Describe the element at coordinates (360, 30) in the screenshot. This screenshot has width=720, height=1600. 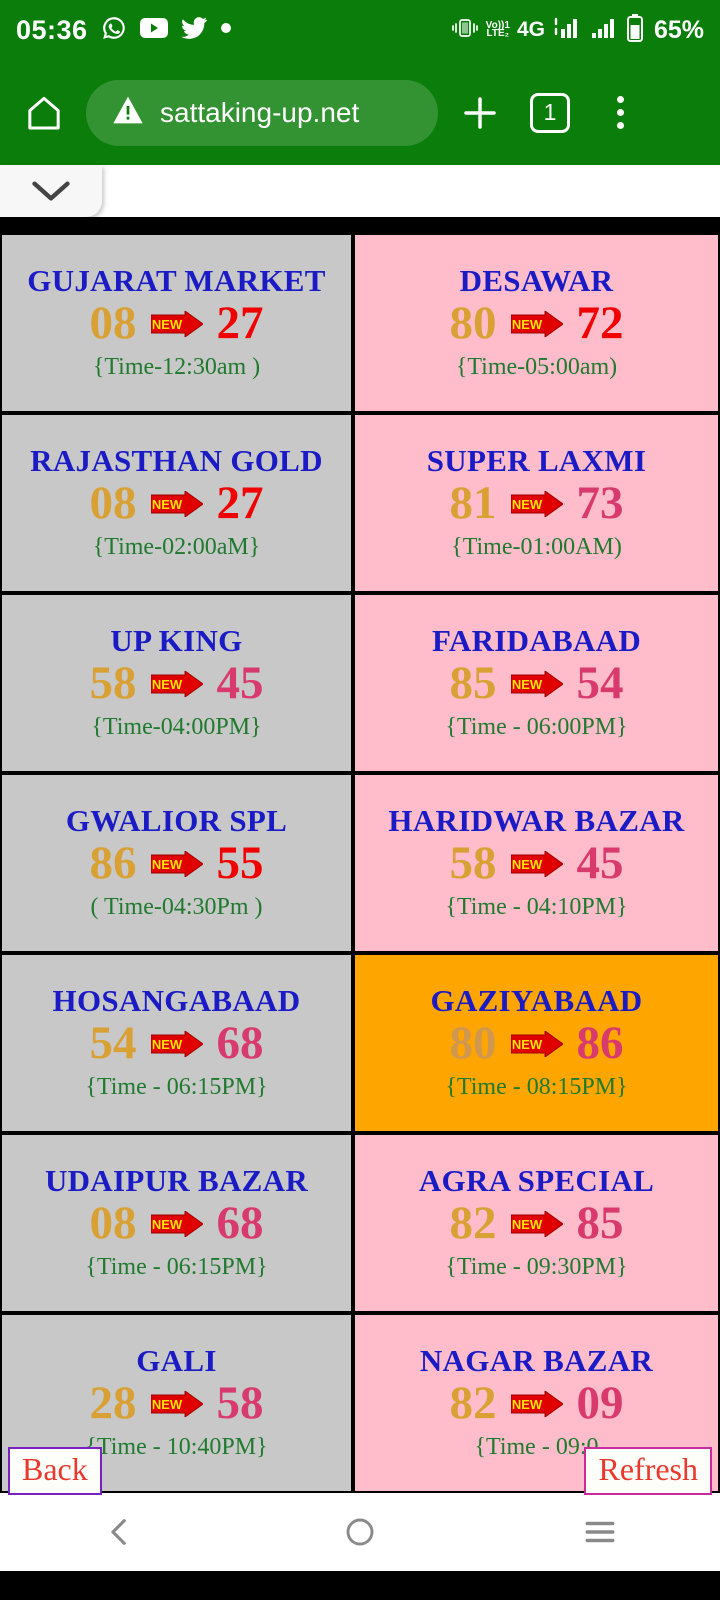
I see `status-bar: 05:36 Vo))1 LTE₂ 4G` at that location.